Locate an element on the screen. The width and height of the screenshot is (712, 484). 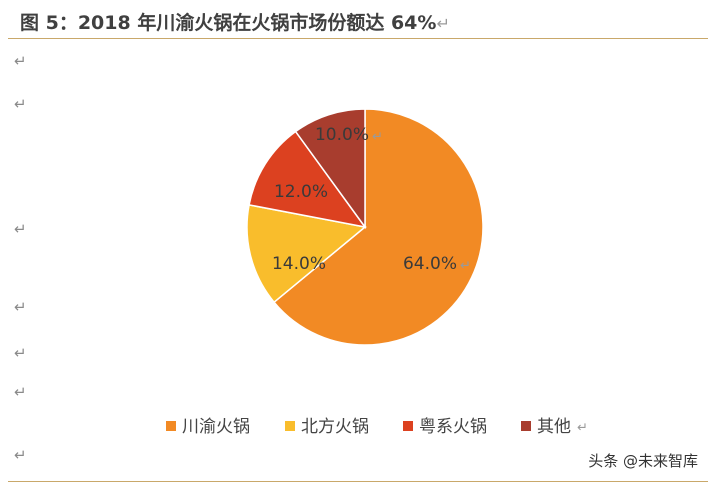
top-divider is located at coordinates (358, 38).